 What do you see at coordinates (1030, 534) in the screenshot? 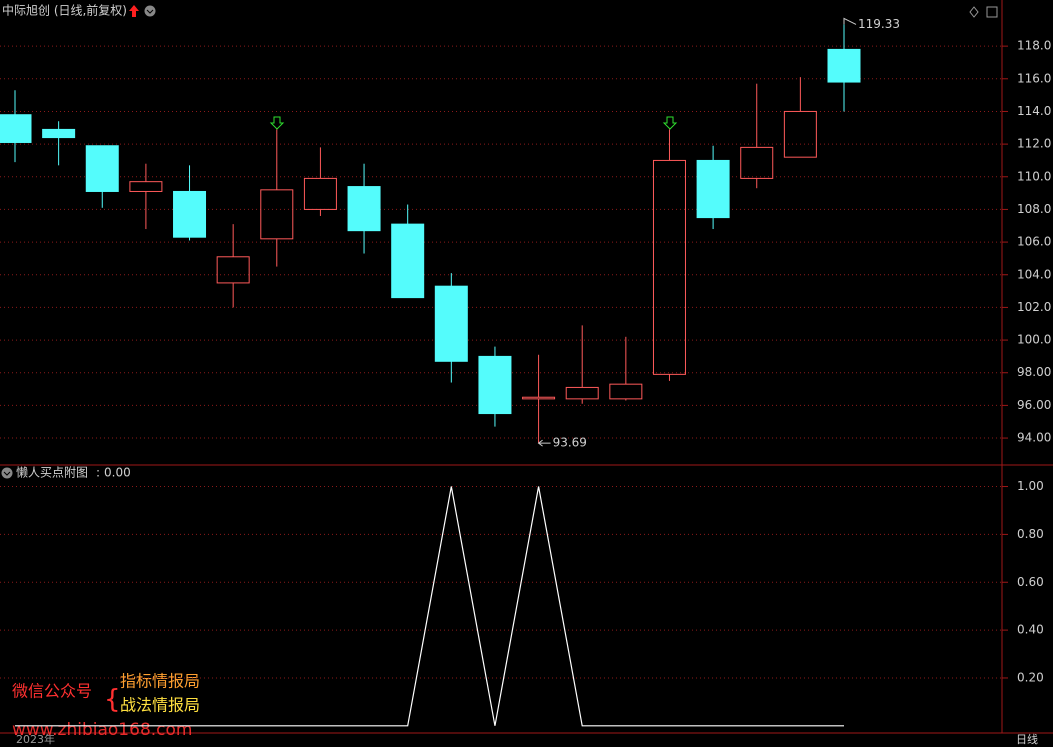
I see `y-tick-label: 0.80` at bounding box center [1030, 534].